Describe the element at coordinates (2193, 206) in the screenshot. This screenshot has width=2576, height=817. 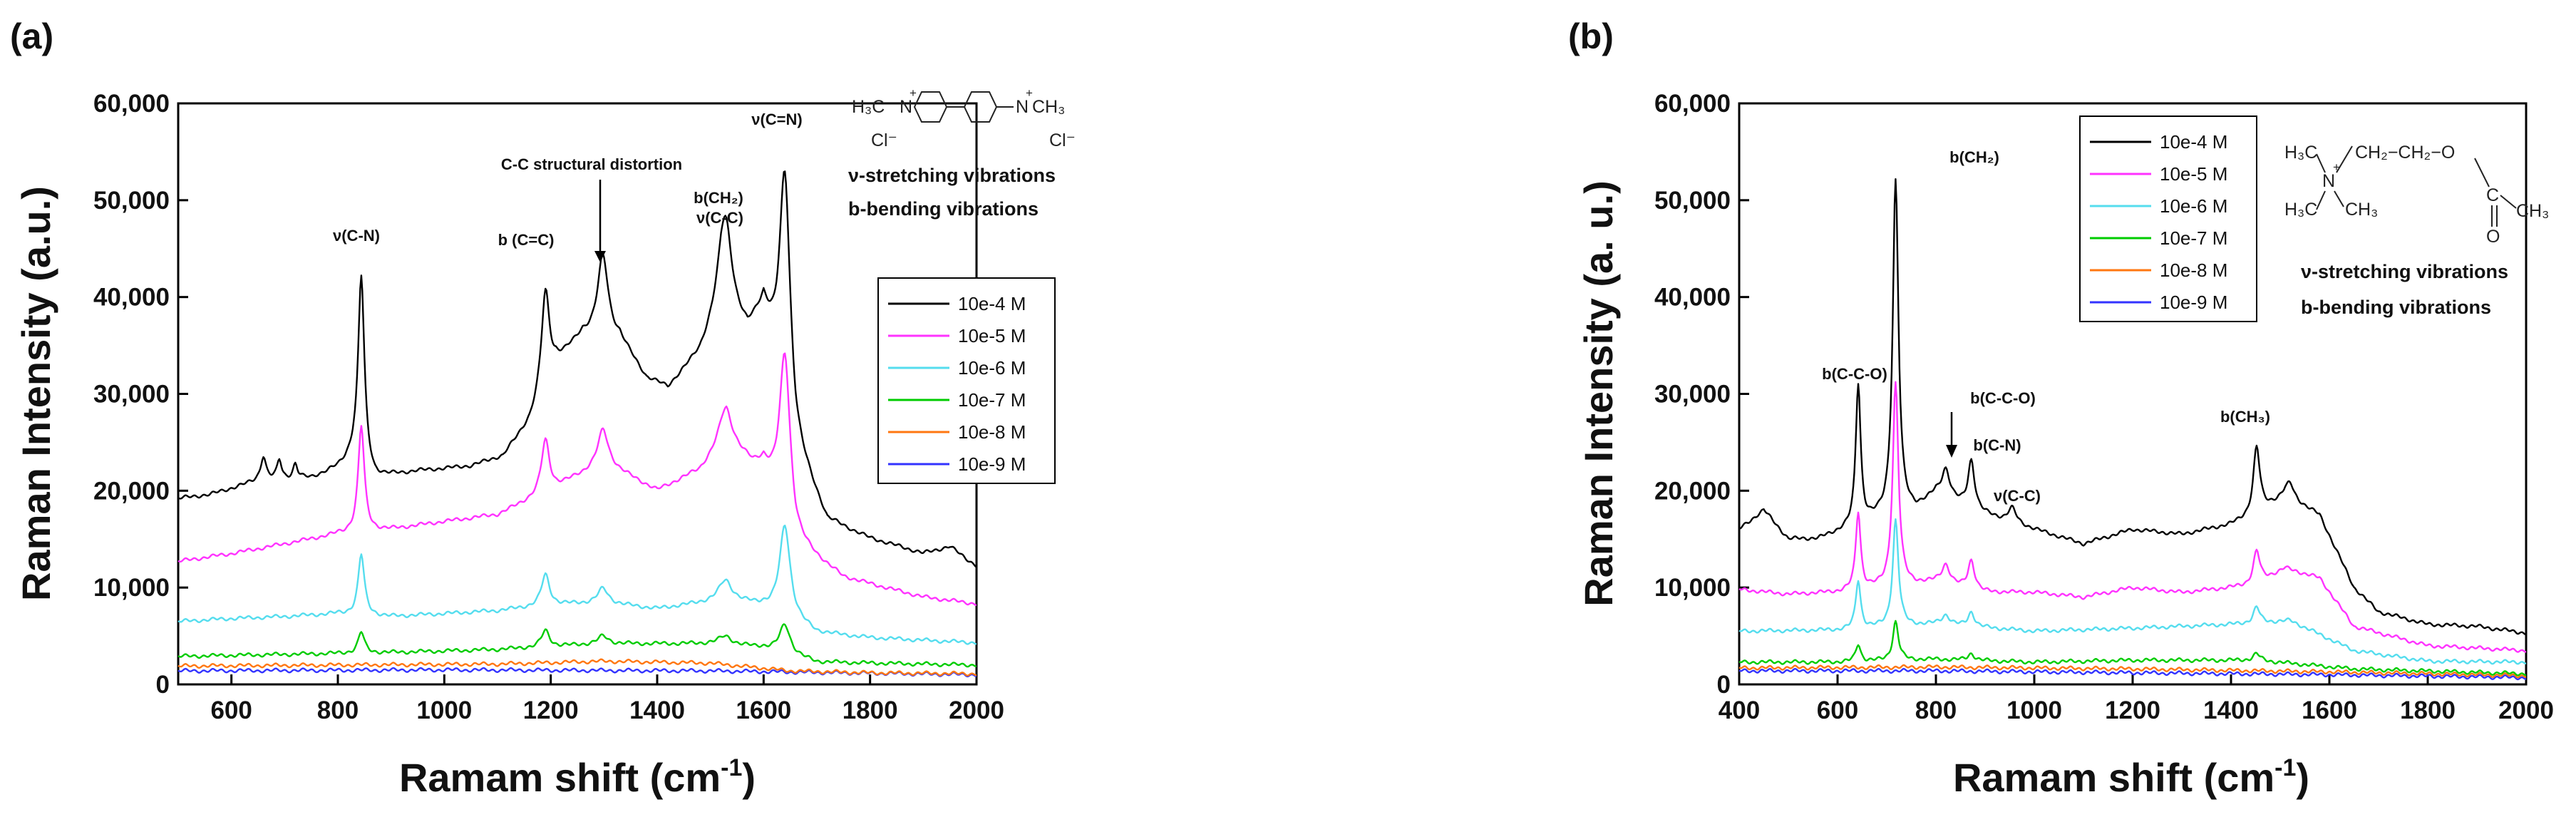
I see `legend-label: 10e-6 M` at that location.